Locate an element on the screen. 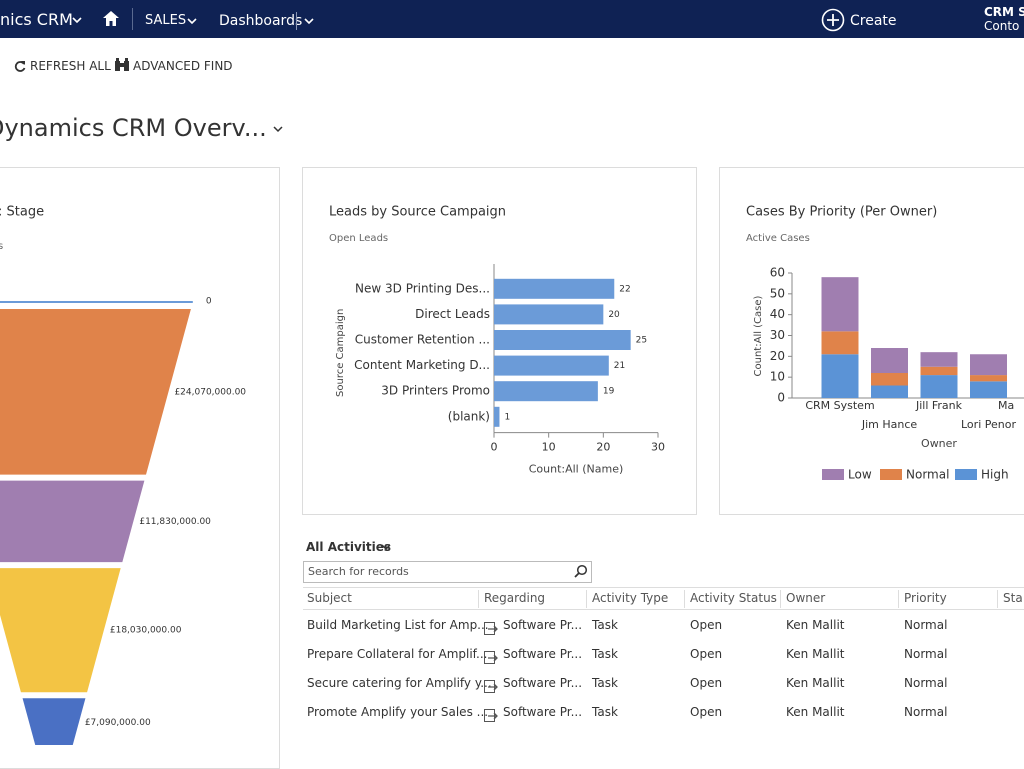  home-icon is located at coordinates (111, 18).